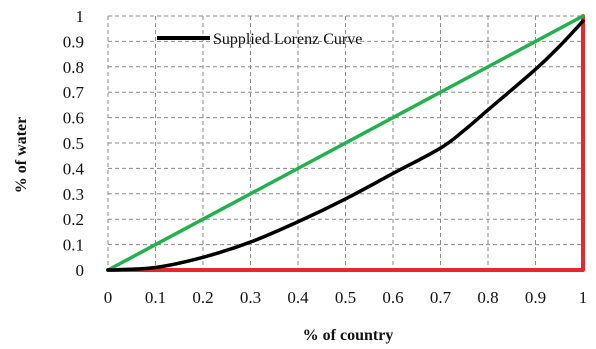 Image resolution: width=596 pixels, height=349 pixels. What do you see at coordinates (535, 297) in the screenshot?
I see `x-tick-label: 0.9` at bounding box center [535, 297].